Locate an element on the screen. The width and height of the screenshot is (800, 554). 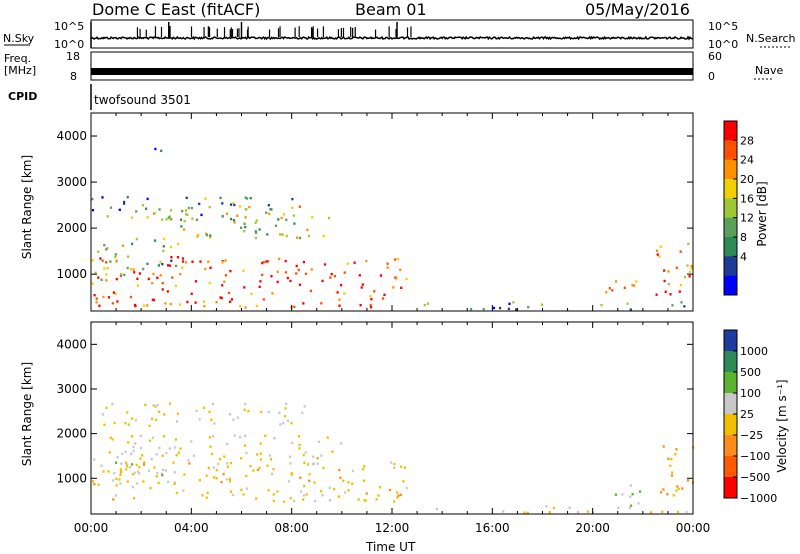
nsky-hi: 10^5 is located at coordinates (69, 26).